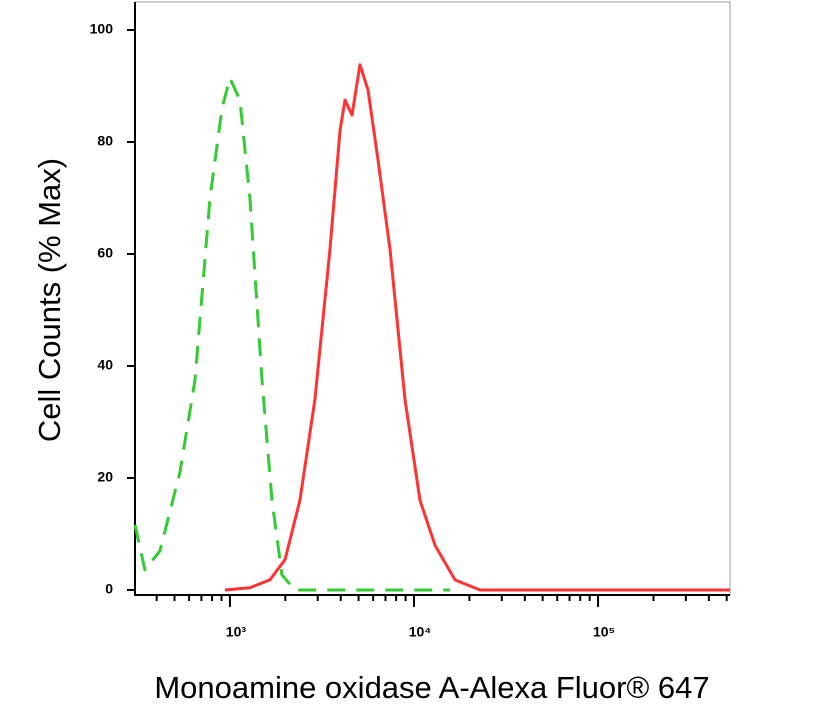  I want to click on x-tick-label: 10³, so click(236, 632).